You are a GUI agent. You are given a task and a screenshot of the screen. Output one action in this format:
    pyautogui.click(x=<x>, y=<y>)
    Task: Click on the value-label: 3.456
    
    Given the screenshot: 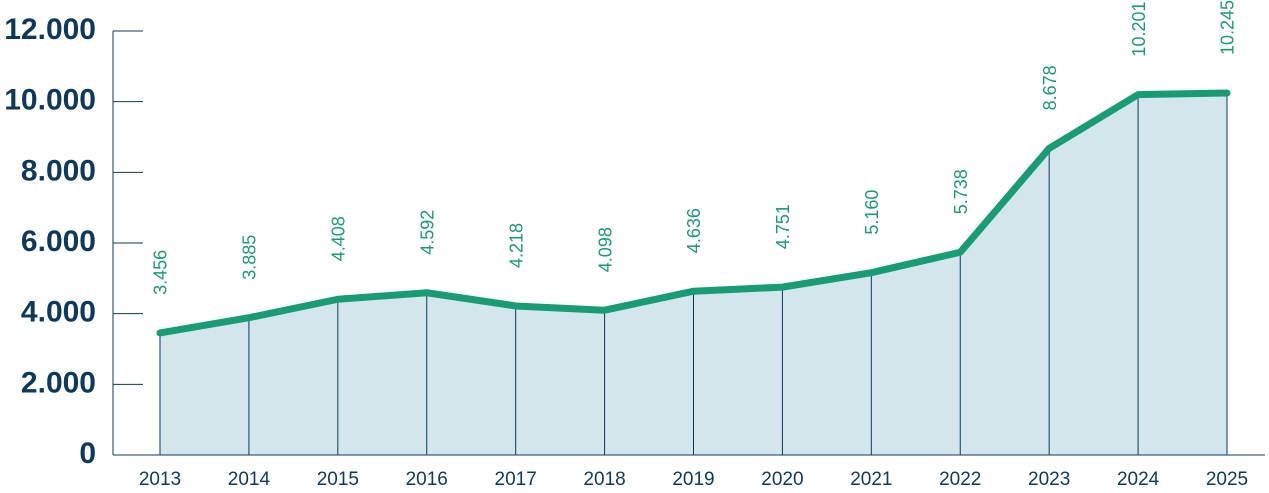 What is the action you would take?
    pyautogui.click(x=161, y=272)
    